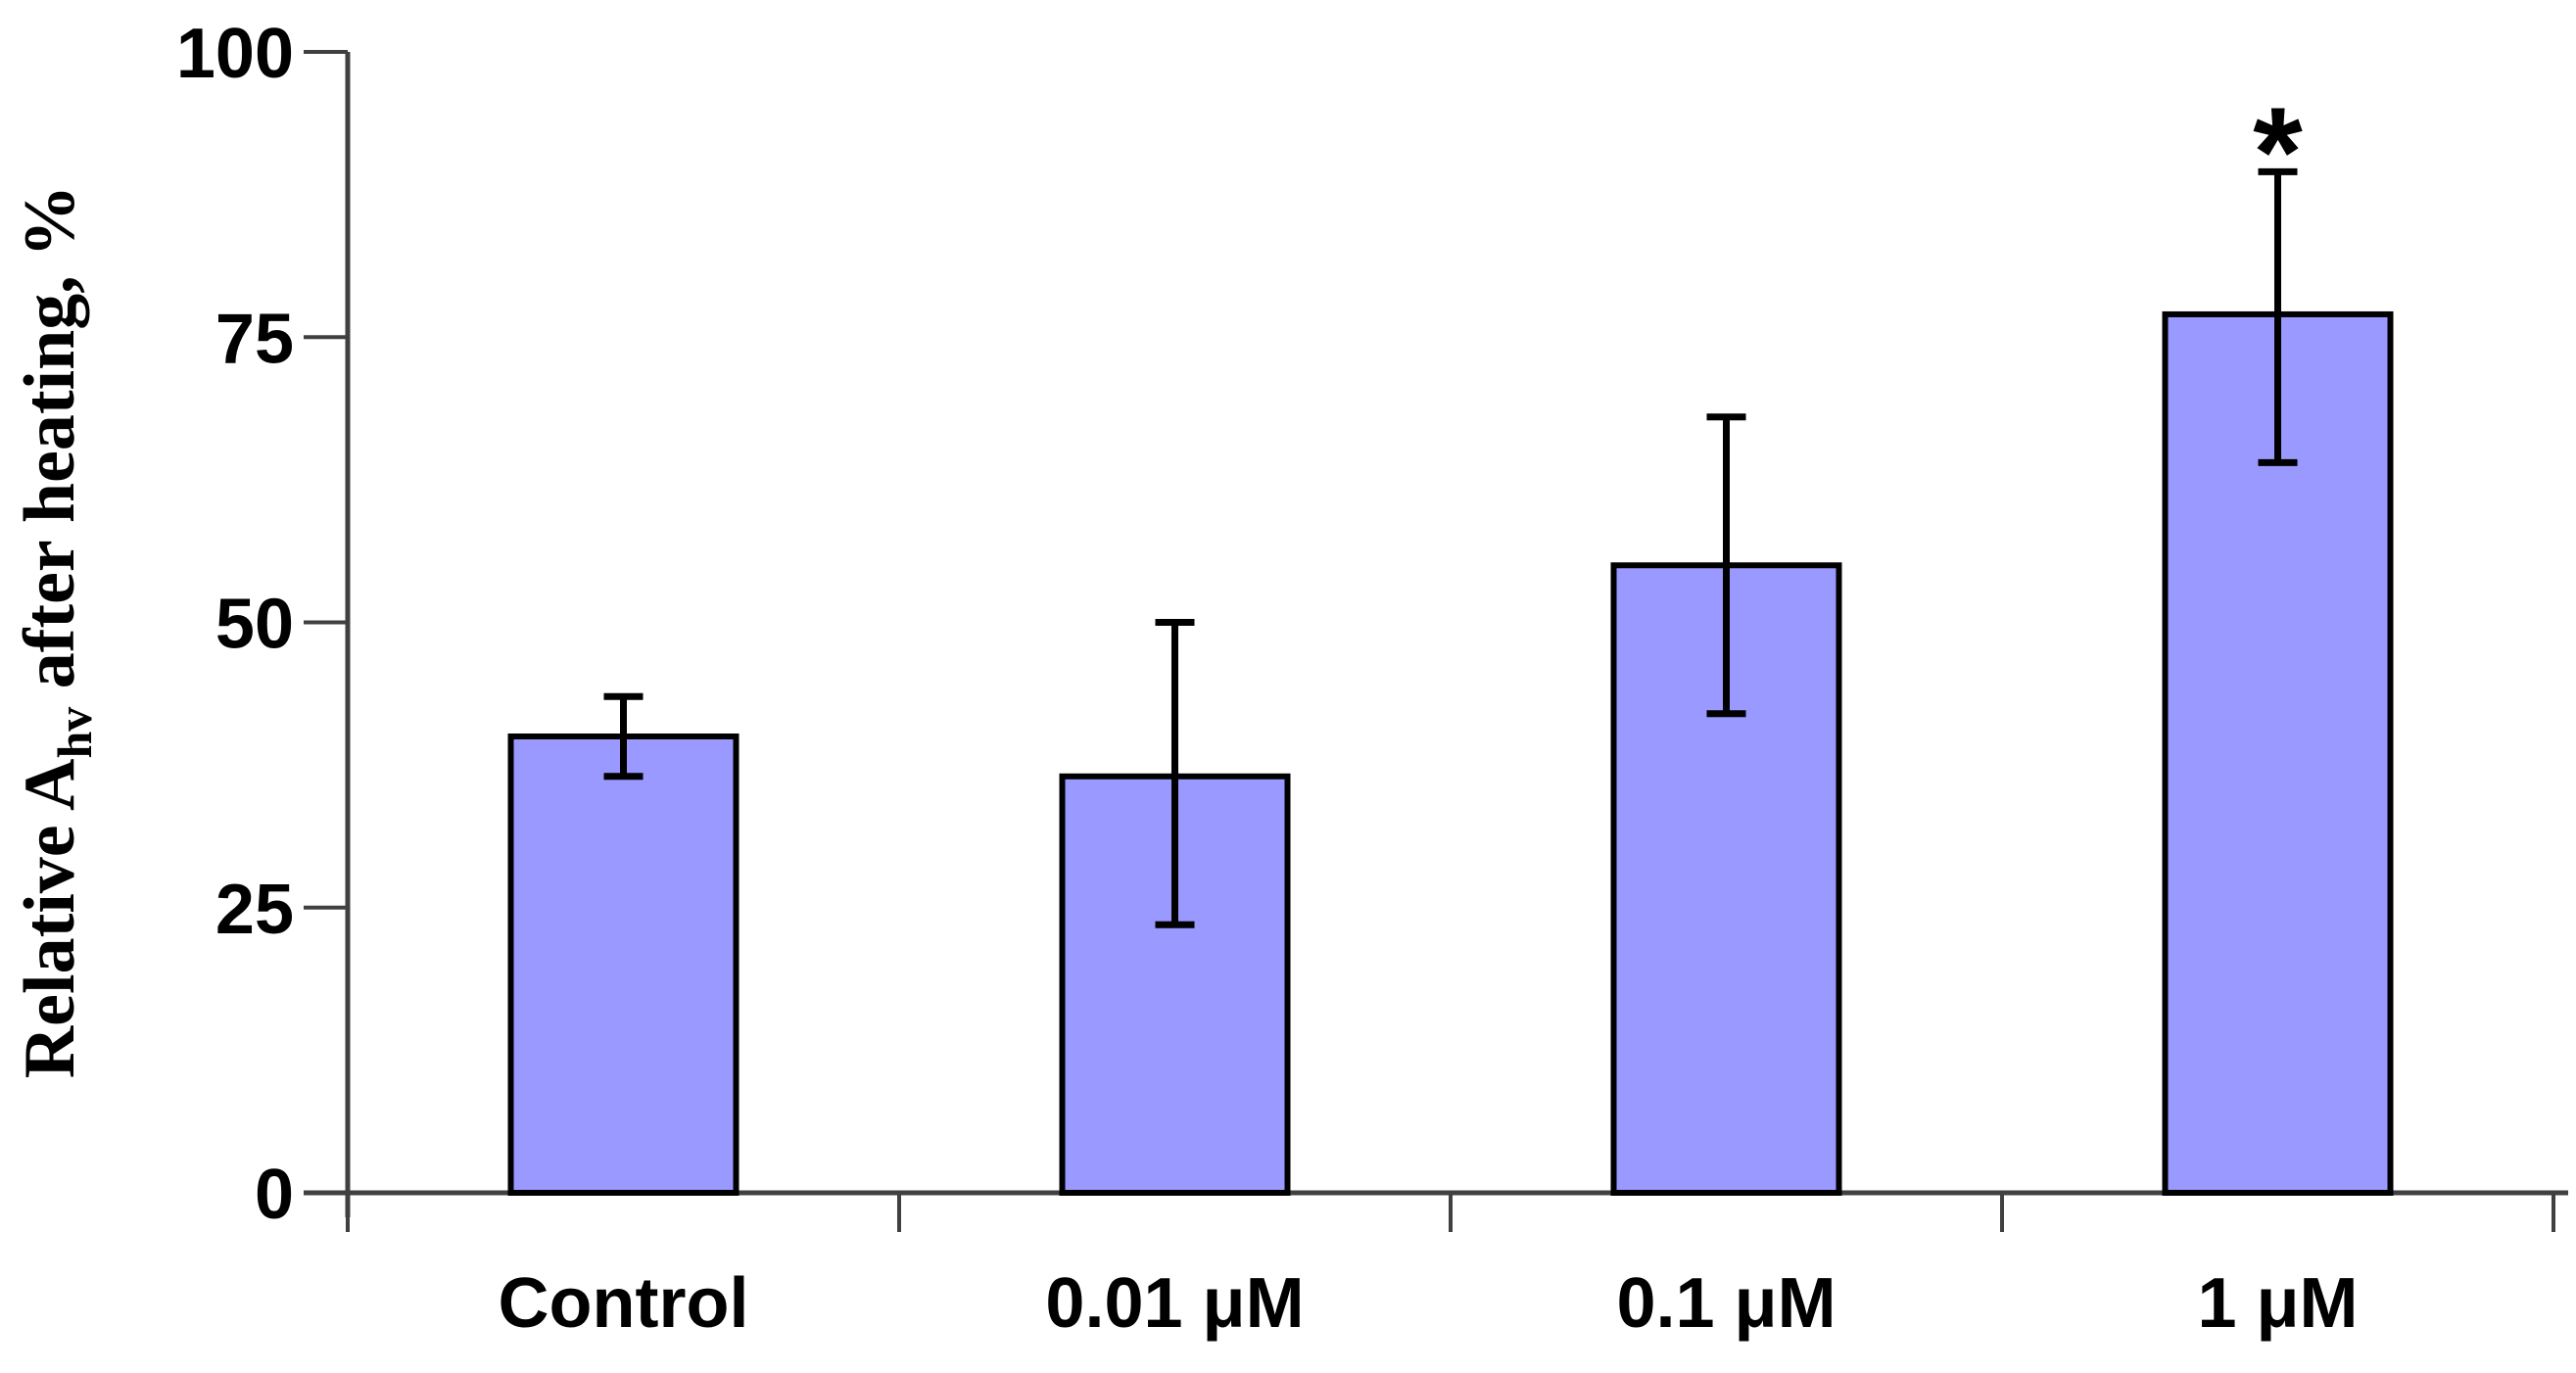 The height and width of the screenshot is (1373, 2576). I want to click on x-category-label-3: 0.1 μM, so click(1726, 1303).